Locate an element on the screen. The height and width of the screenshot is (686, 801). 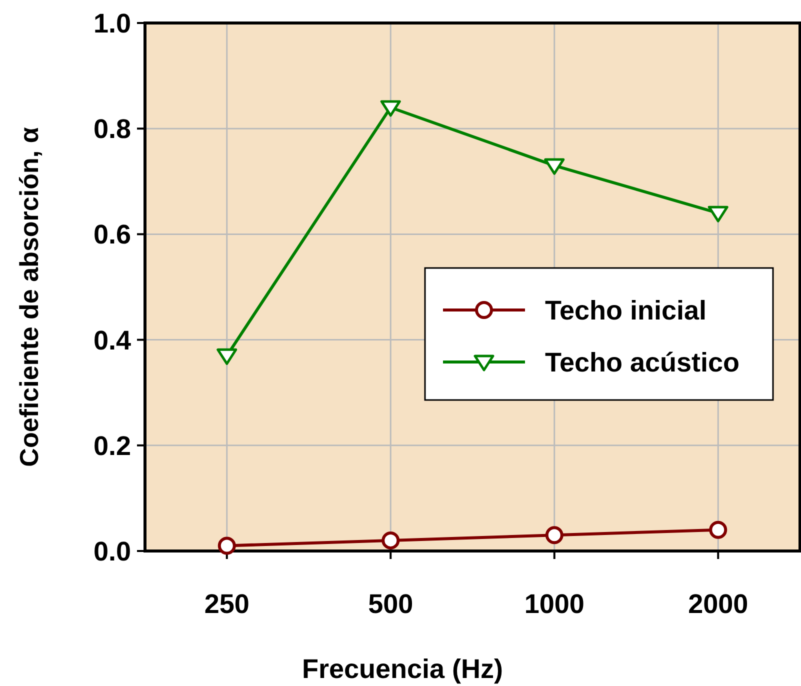
x-tick-label: 2000 is located at coordinates (718, 604).